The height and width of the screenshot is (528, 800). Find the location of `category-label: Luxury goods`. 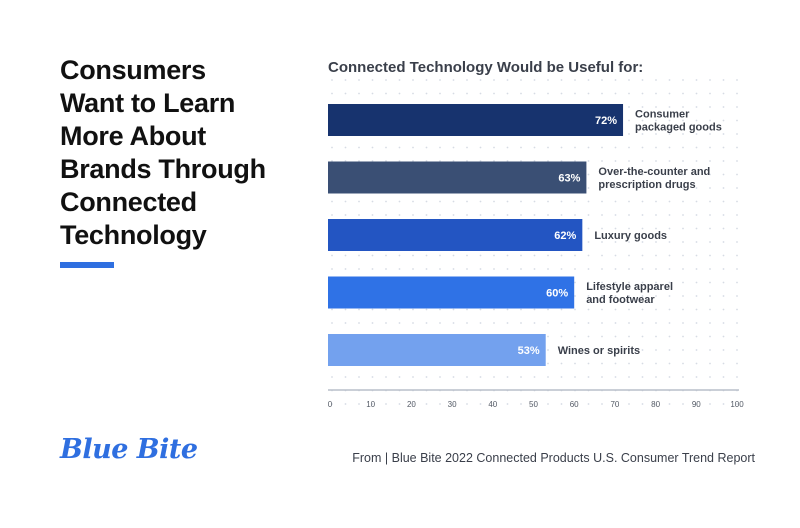

category-label: Luxury goods is located at coordinates (630, 236).